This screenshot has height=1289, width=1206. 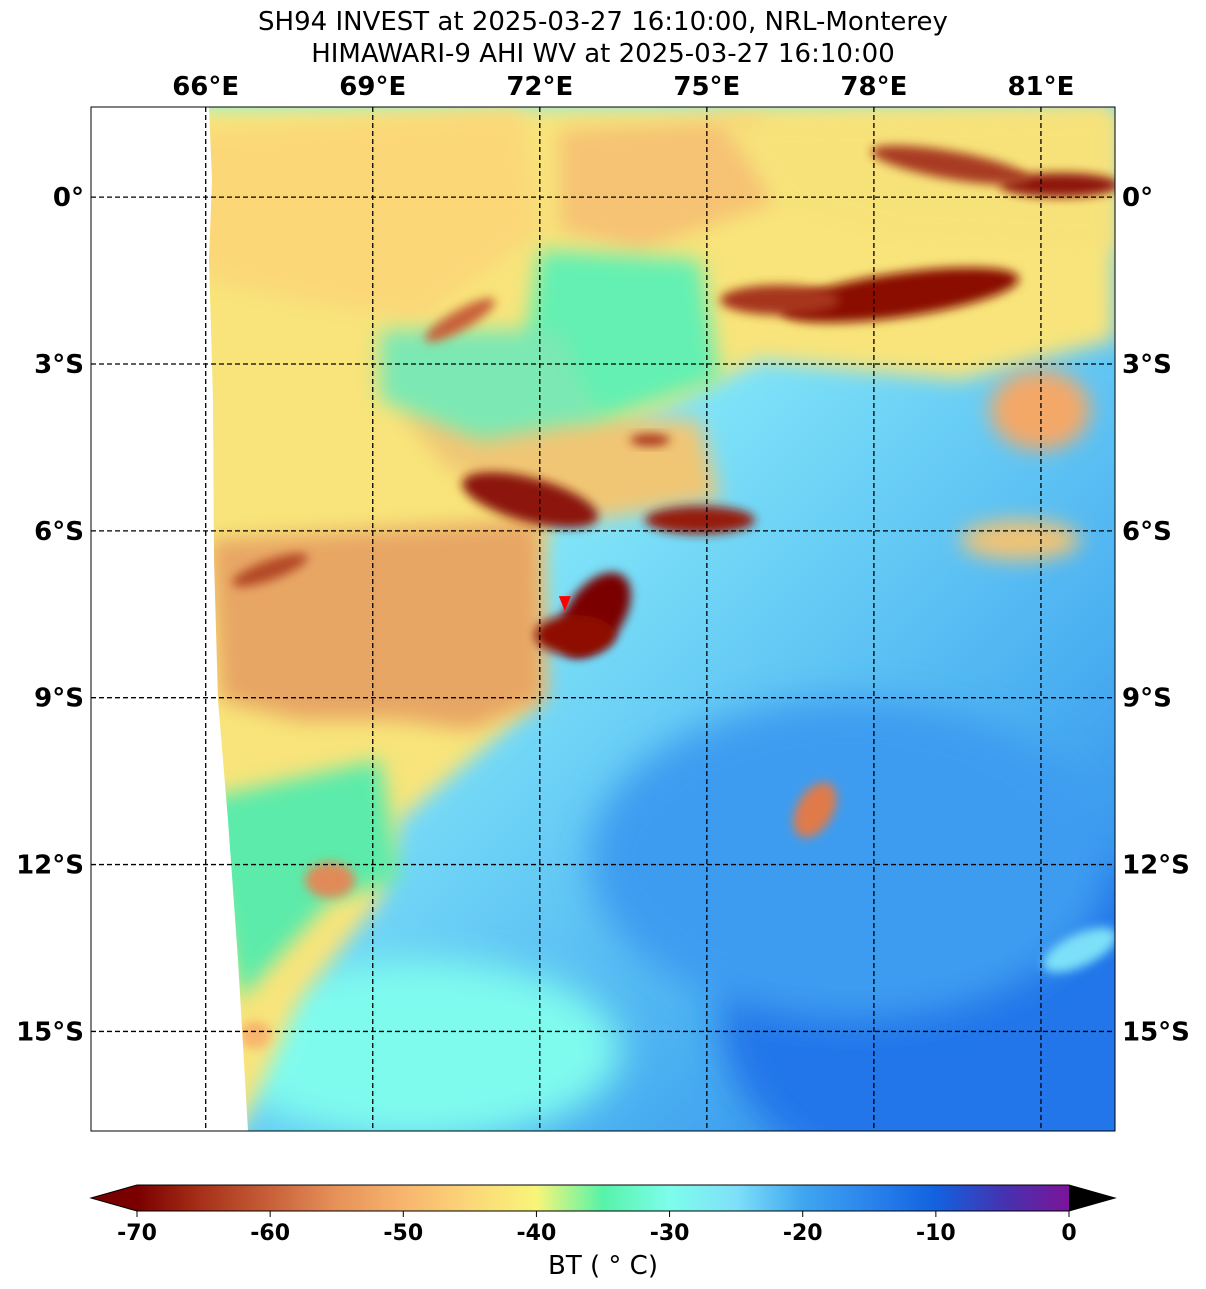 I want to click on lat-label-left: 6°S, so click(x=59, y=532).